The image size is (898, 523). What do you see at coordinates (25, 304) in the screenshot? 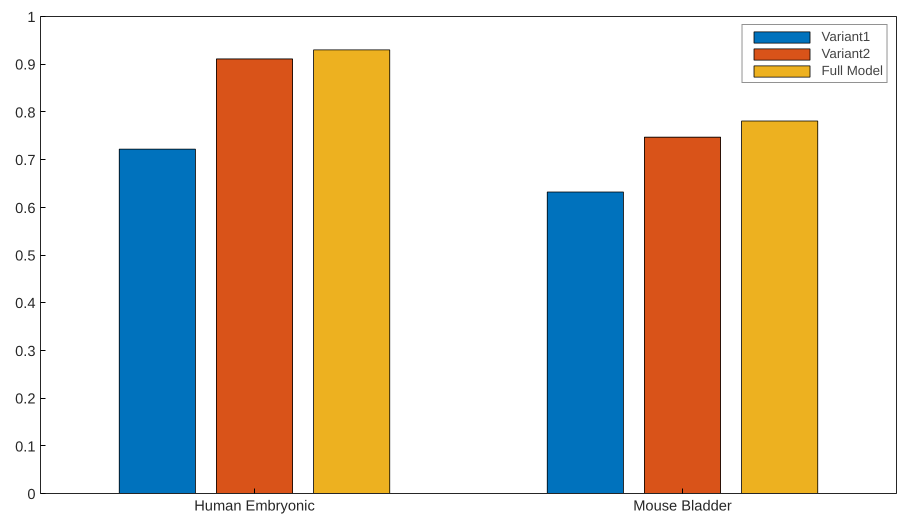
I see `y-tick-label: 0.4` at bounding box center [25, 304].